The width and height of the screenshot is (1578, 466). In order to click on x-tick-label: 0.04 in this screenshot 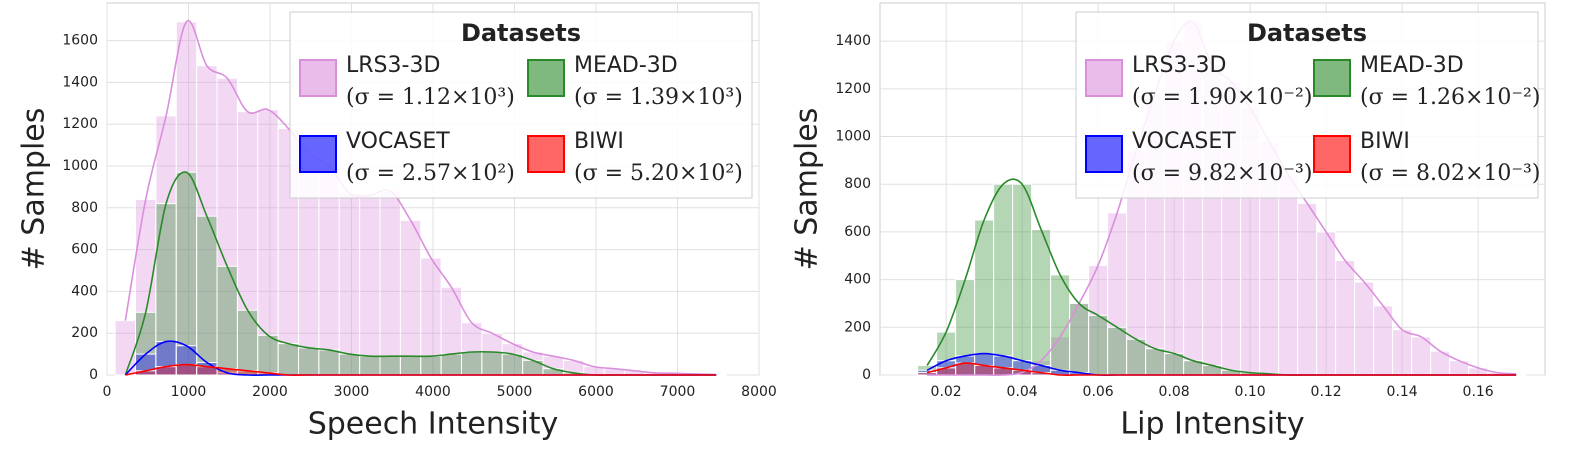, I will do `click(1022, 392)`.